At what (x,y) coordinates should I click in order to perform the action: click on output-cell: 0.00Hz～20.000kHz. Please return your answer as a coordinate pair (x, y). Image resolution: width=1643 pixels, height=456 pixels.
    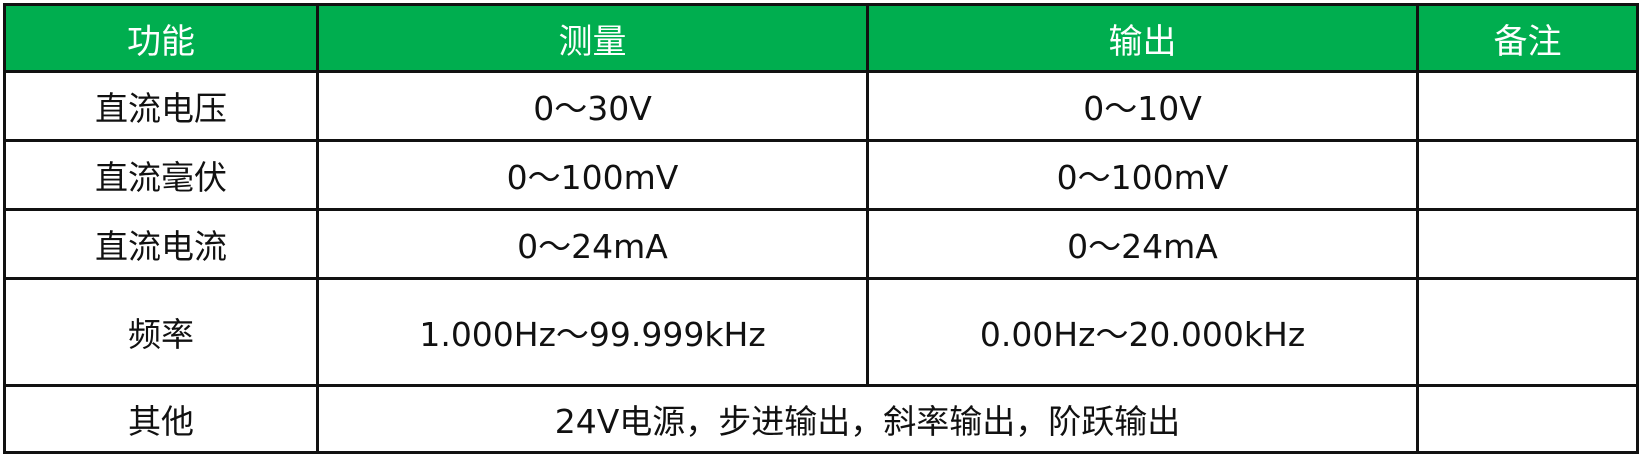
    Looking at the image, I should click on (1142, 332).